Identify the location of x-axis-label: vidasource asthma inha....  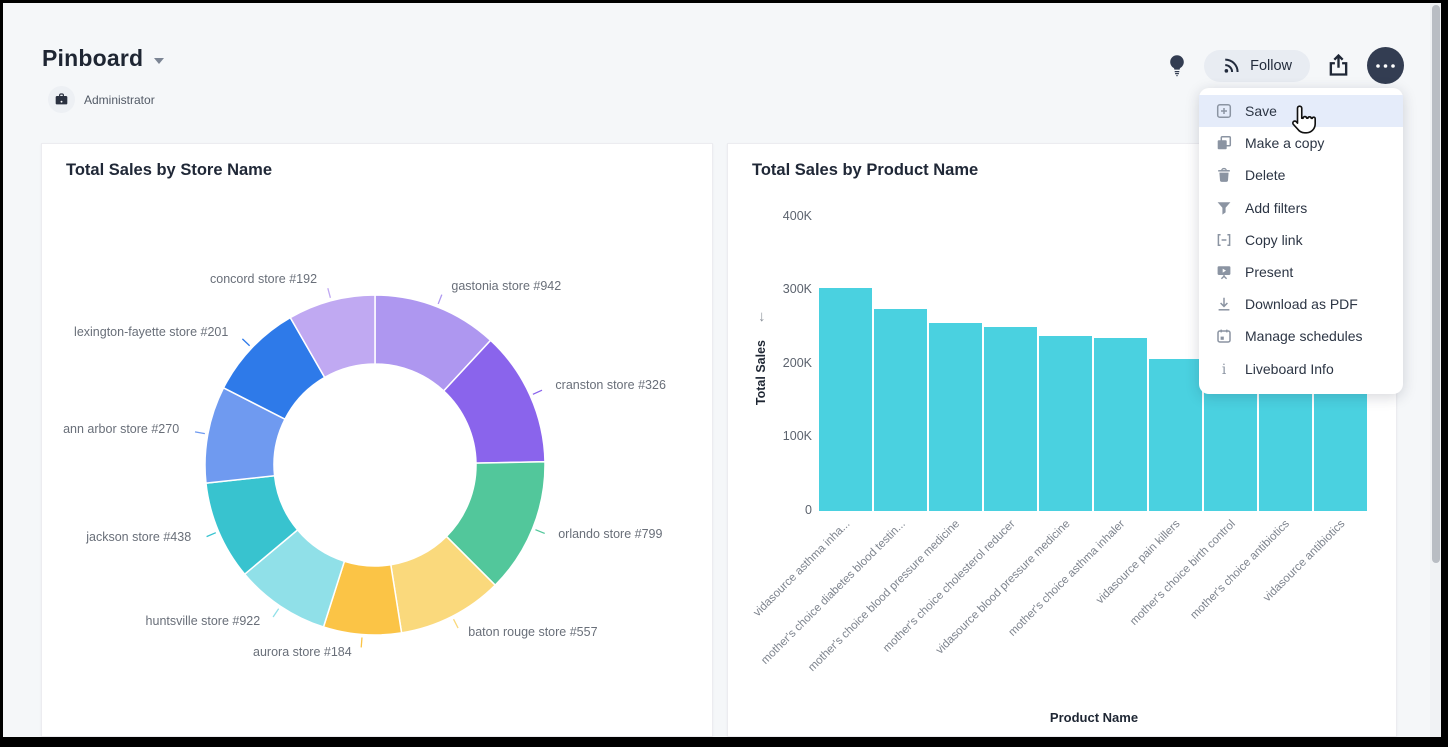
(802, 569).